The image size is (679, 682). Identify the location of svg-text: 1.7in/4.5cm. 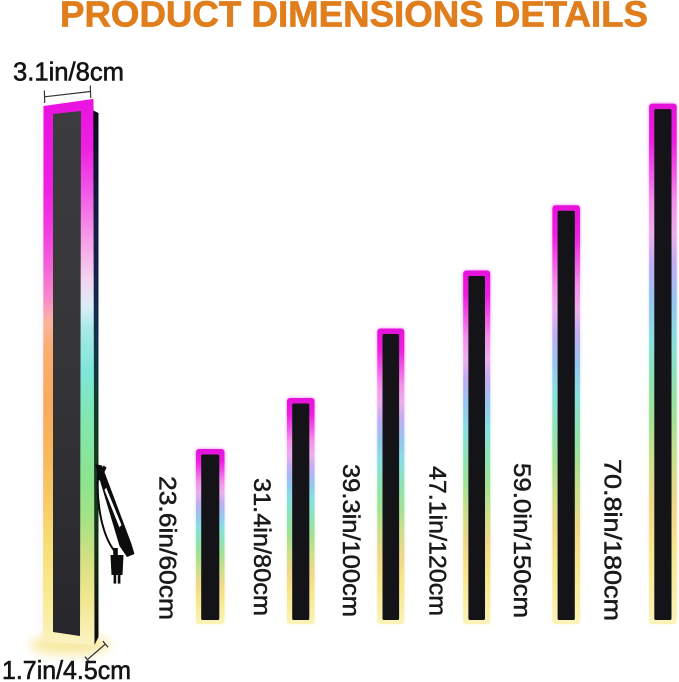
(66, 668).